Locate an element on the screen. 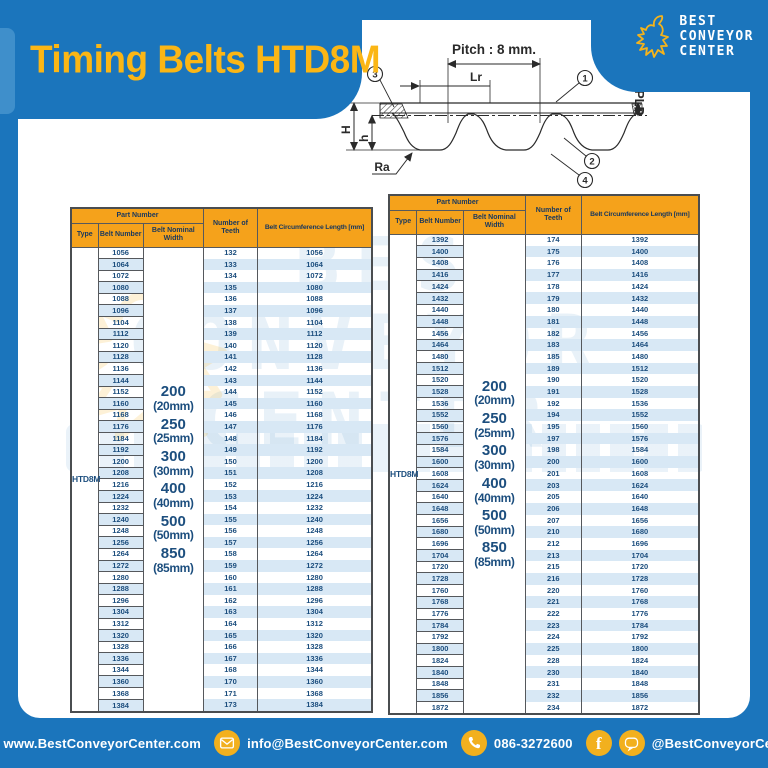  table-row: 1200 150 1200 is located at coordinates (221, 461).